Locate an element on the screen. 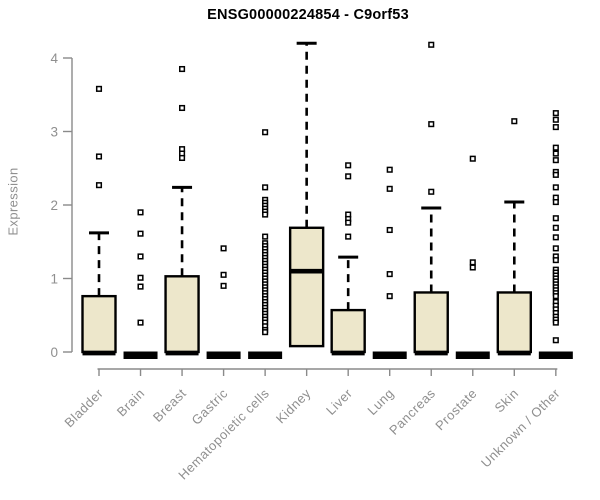  box-kidney is located at coordinates (306, 287).